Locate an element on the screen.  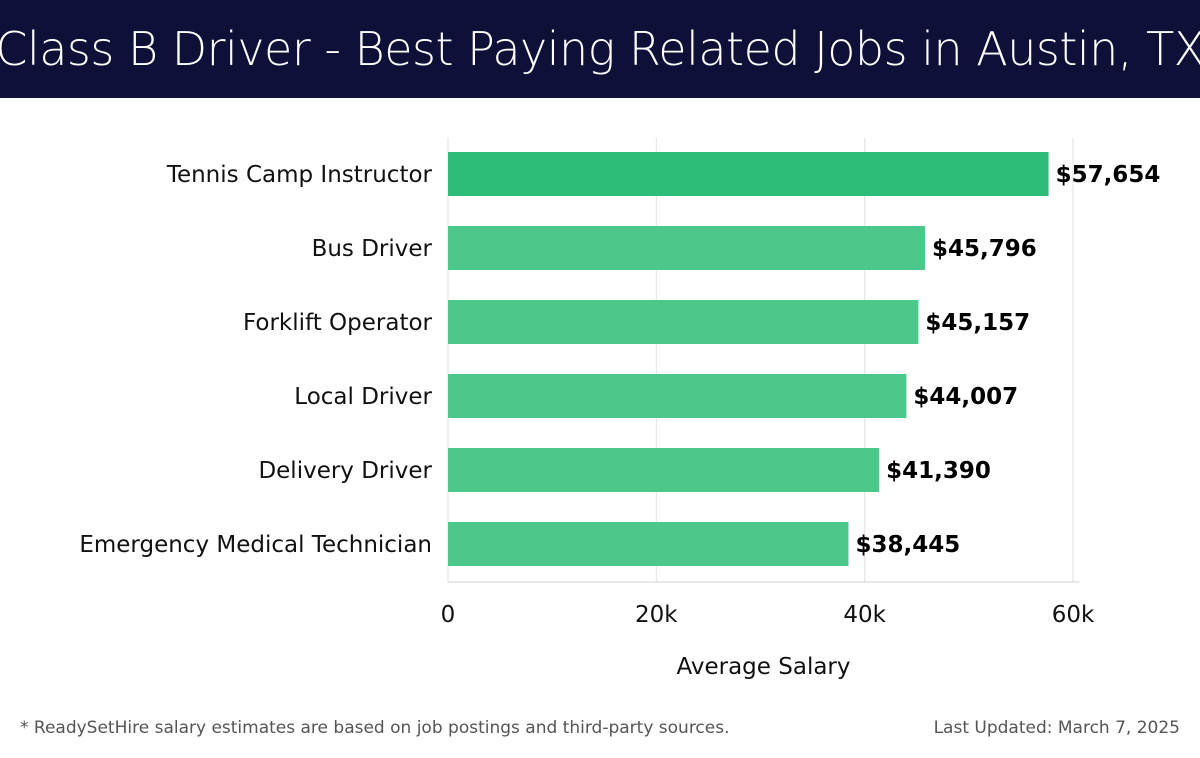
category-label: Delivery Driver is located at coordinates (345, 471).